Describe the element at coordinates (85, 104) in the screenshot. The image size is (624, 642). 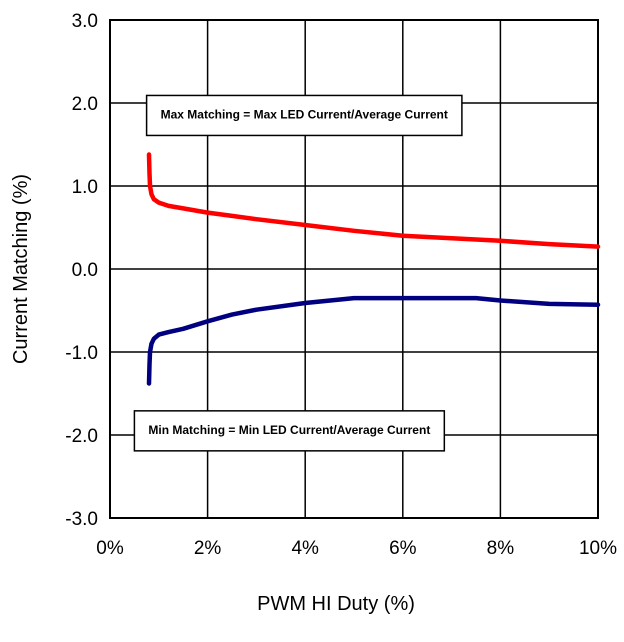
I see `y-tick-label: 2.0` at that location.